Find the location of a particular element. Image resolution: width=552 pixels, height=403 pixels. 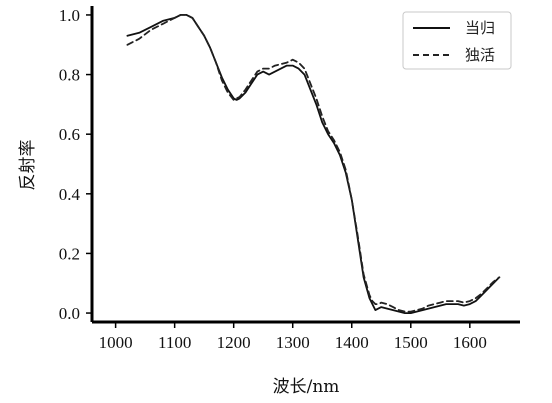

y-tick-label: 0.4 is located at coordinates (70, 194).